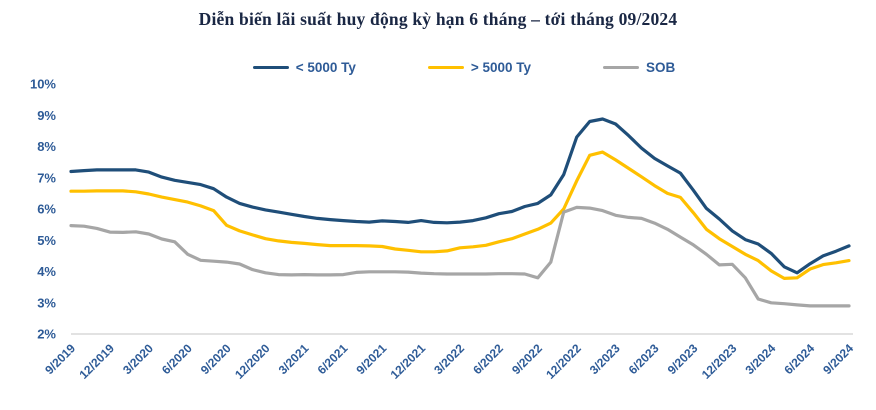 Image resolution: width=876 pixels, height=410 pixels. Describe the element at coordinates (177, 359) in the screenshot. I see `x-tick-label: 6/2020` at that location.